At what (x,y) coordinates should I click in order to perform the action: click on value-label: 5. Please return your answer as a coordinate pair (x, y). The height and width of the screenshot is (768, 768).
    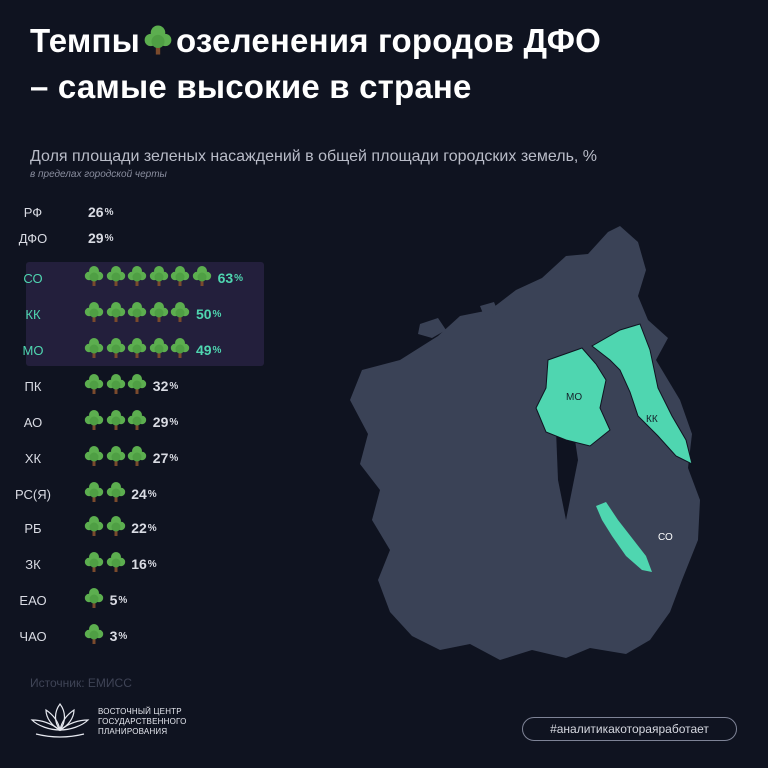
    Looking at the image, I should click on (113, 600).